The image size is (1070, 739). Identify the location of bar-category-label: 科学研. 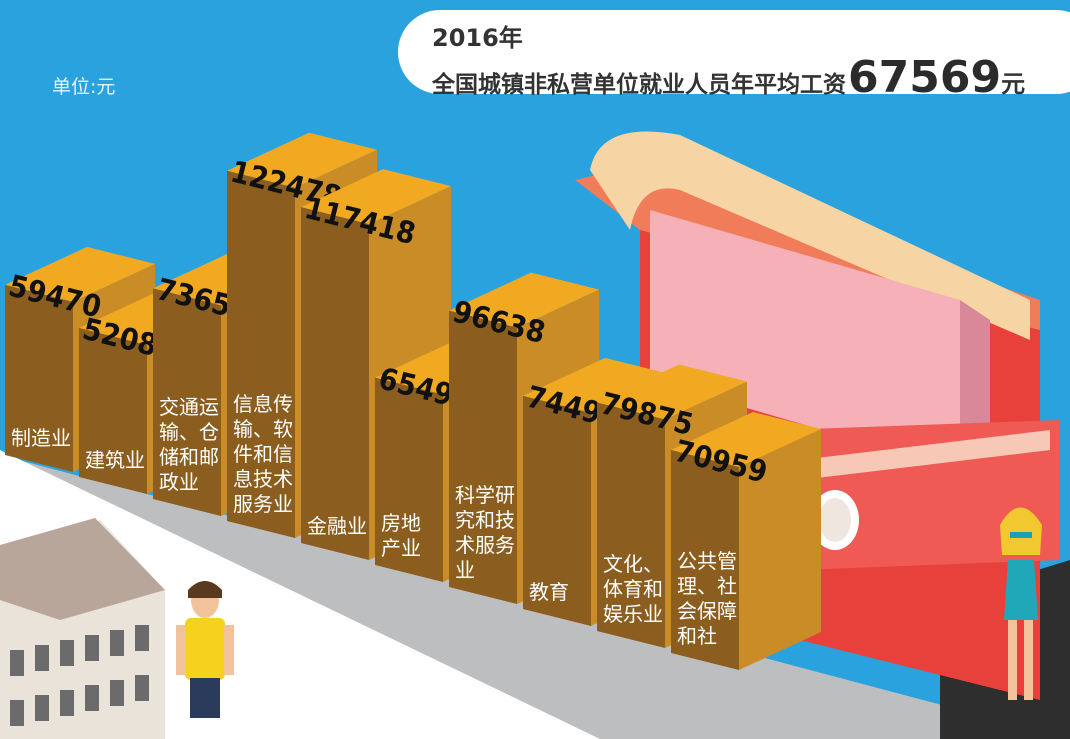
(485, 495).